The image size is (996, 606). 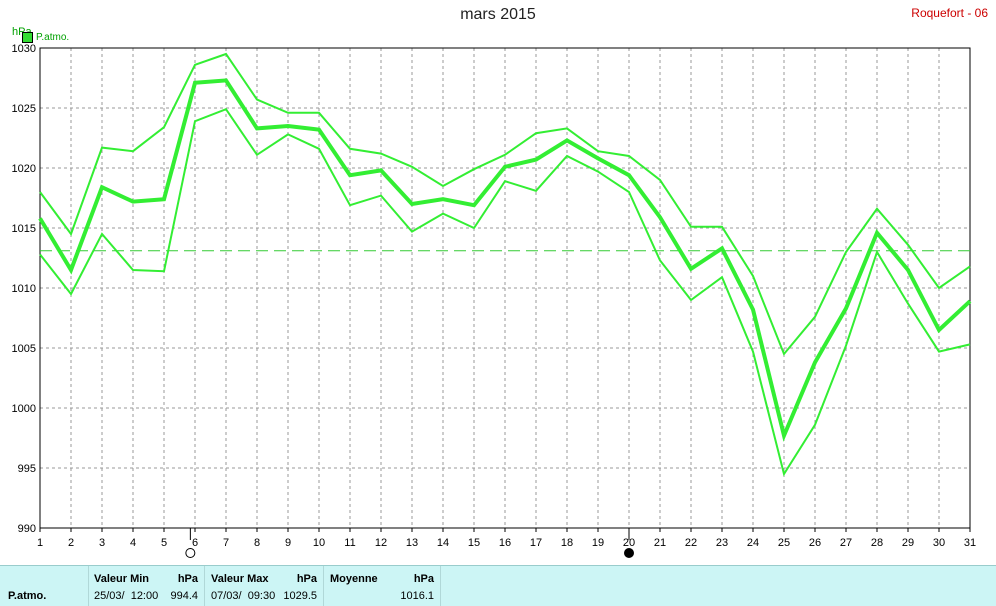 I want to click on x-tick-label: 22, so click(x=691, y=543).